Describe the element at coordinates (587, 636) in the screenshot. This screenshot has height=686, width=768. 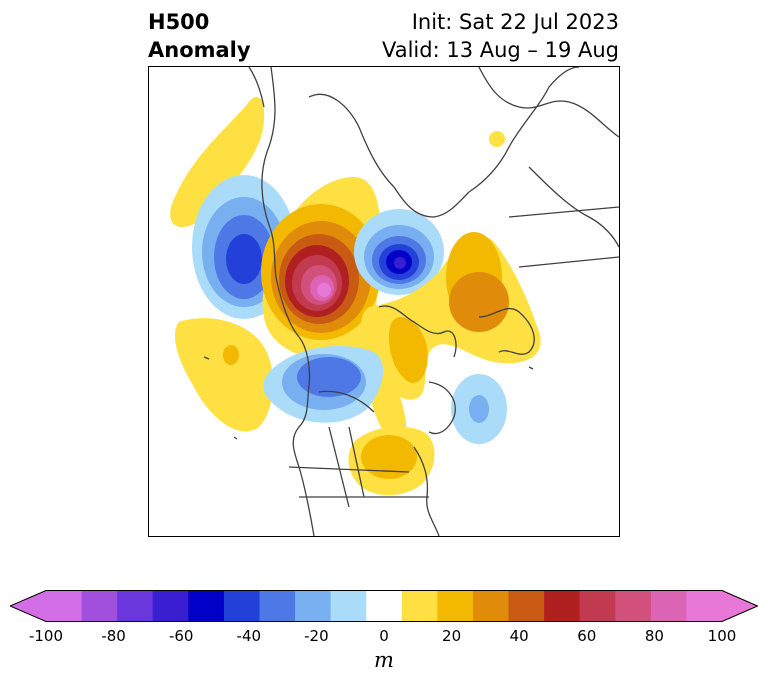
I see `colorbar-tick-label: 60` at that location.